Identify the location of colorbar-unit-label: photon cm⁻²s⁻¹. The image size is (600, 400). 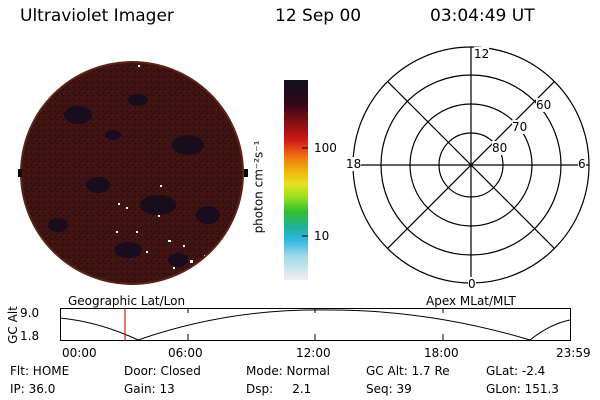
(258, 187).